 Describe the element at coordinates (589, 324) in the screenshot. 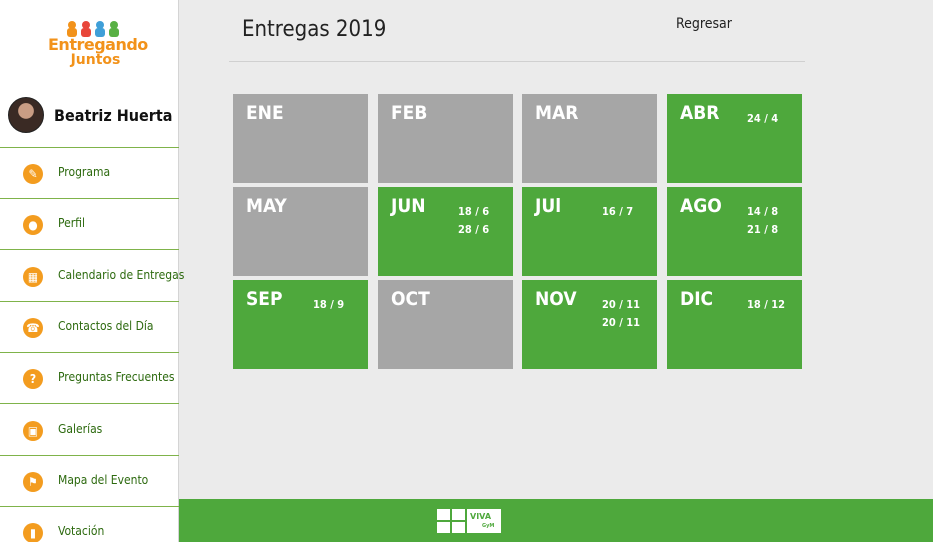

I see `month-tile-nov: NOV 20 / 11 20 / 11` at that location.